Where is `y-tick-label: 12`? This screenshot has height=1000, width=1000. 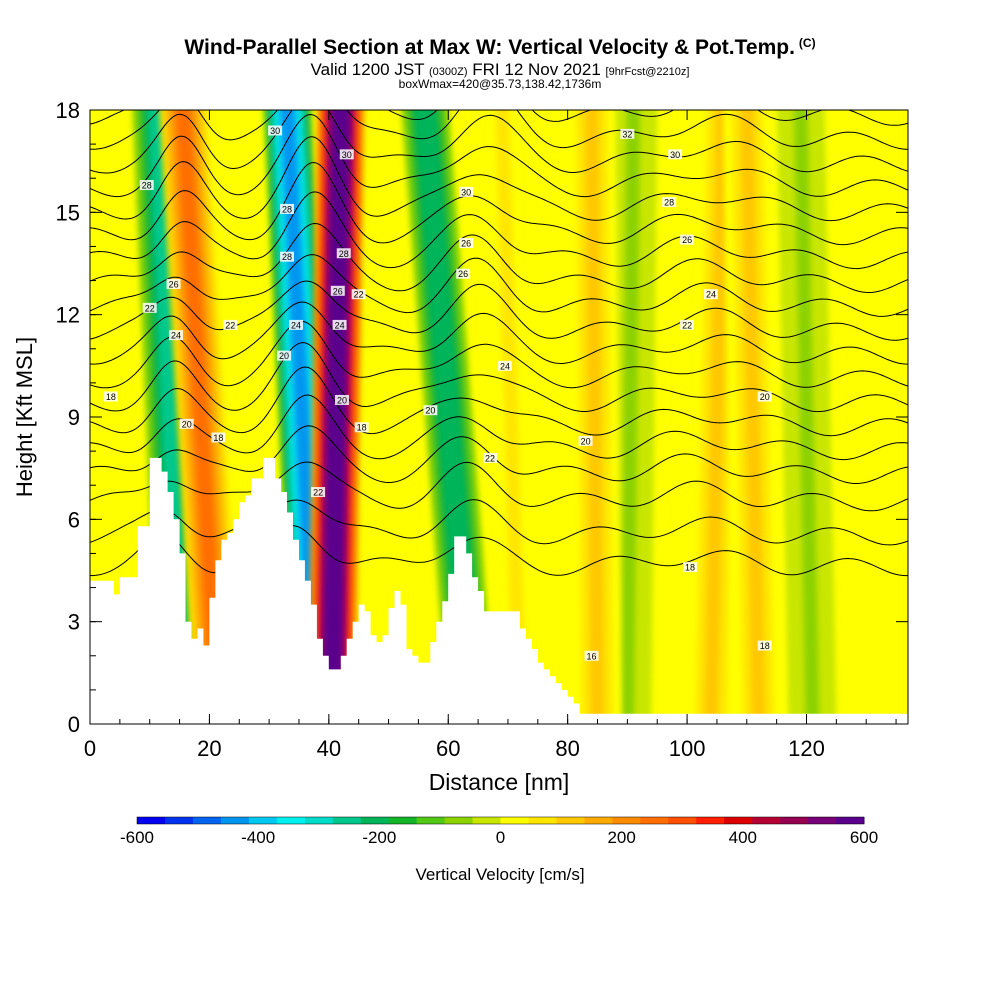 y-tick-label: 12 is located at coordinates (68, 315).